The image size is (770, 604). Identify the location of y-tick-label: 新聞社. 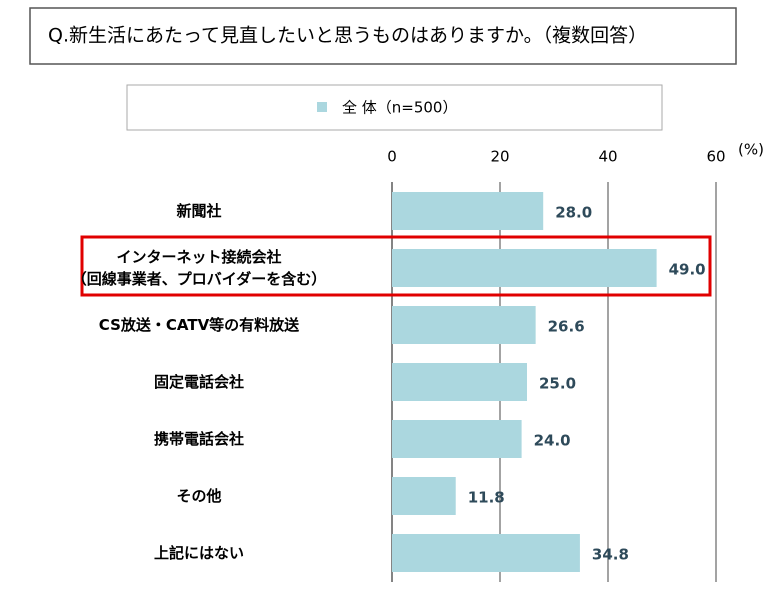
(199, 211).